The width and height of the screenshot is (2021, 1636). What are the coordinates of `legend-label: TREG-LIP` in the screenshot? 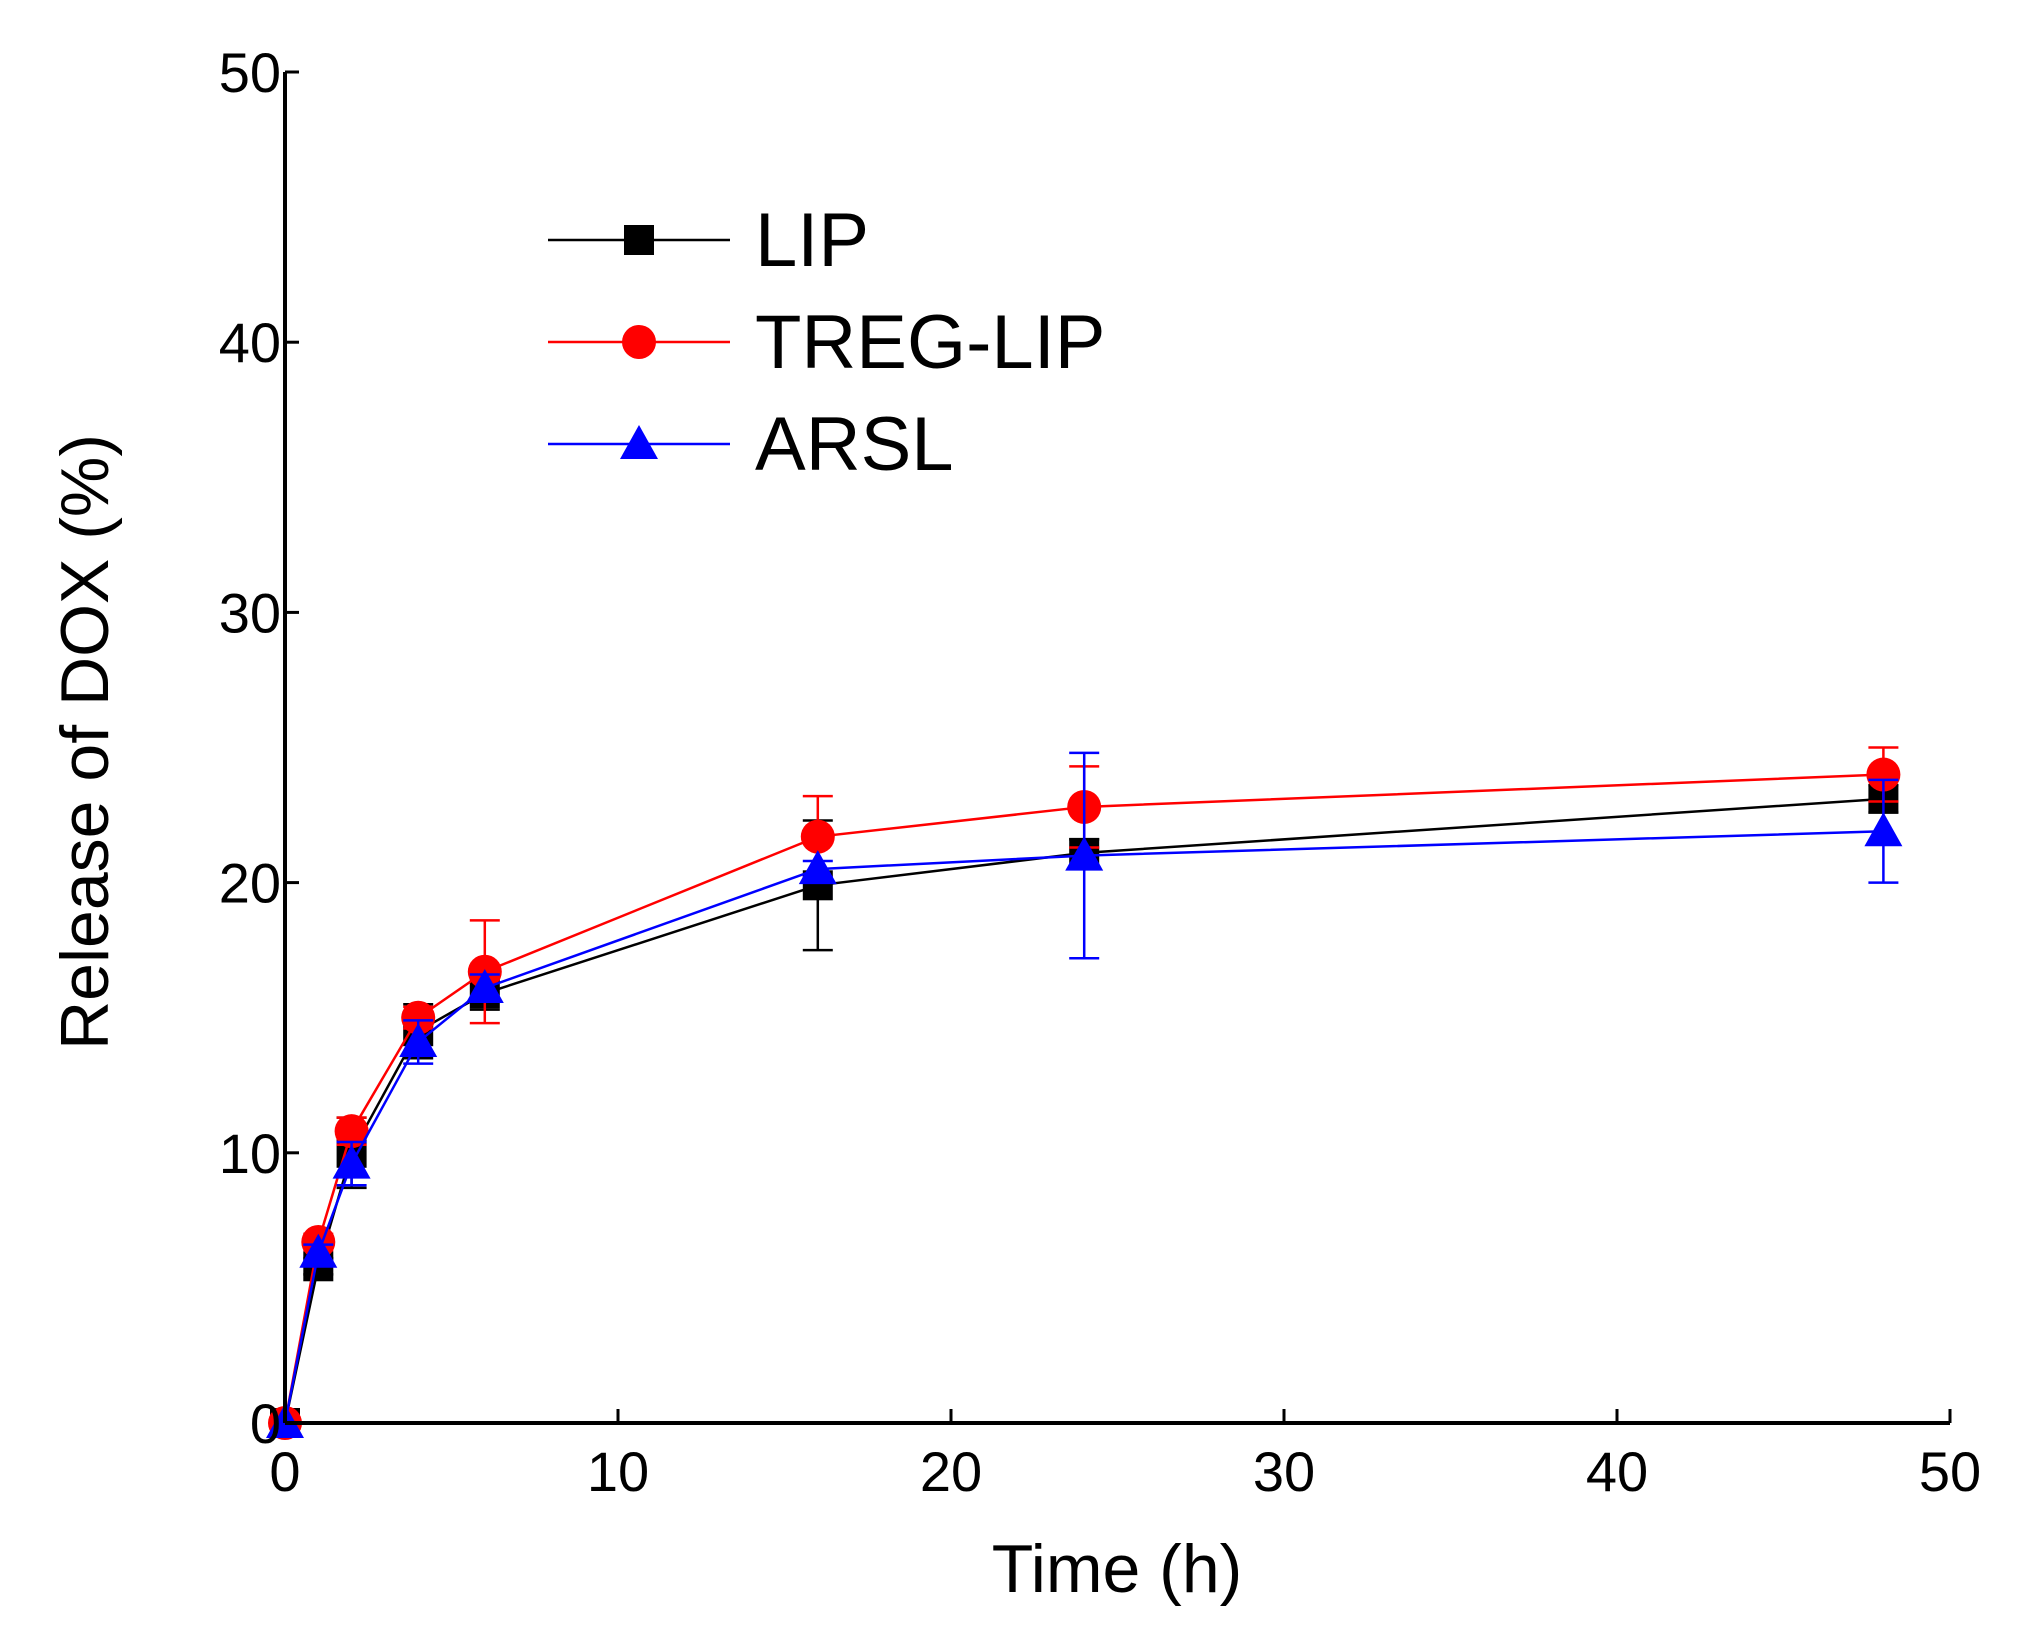 It's located at (930, 342).